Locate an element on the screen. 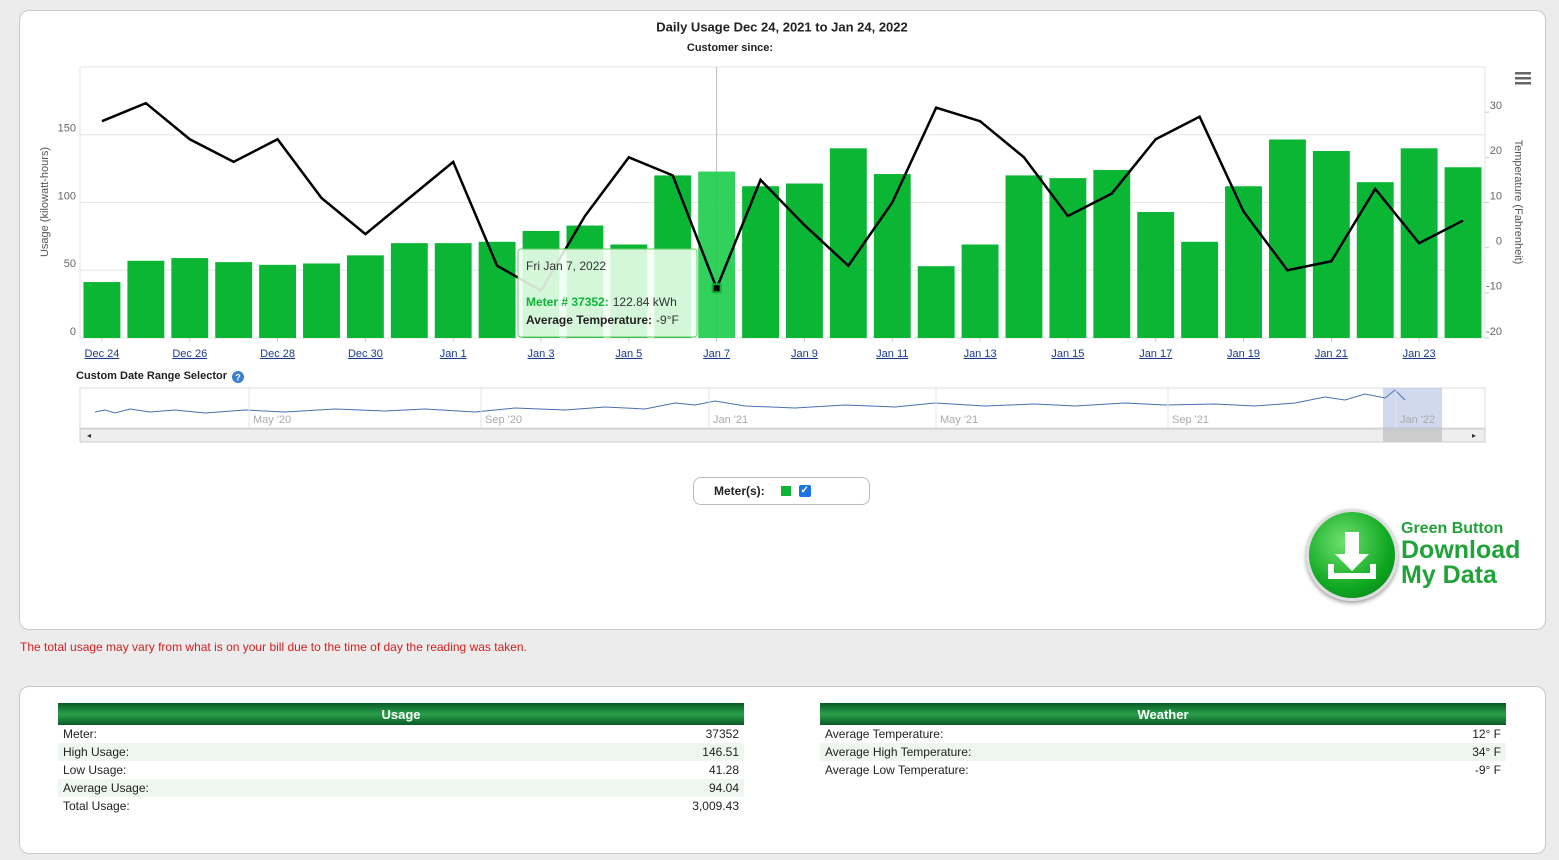 The image size is (1559, 860). row-label: Total Usage: is located at coordinates (96, 806).